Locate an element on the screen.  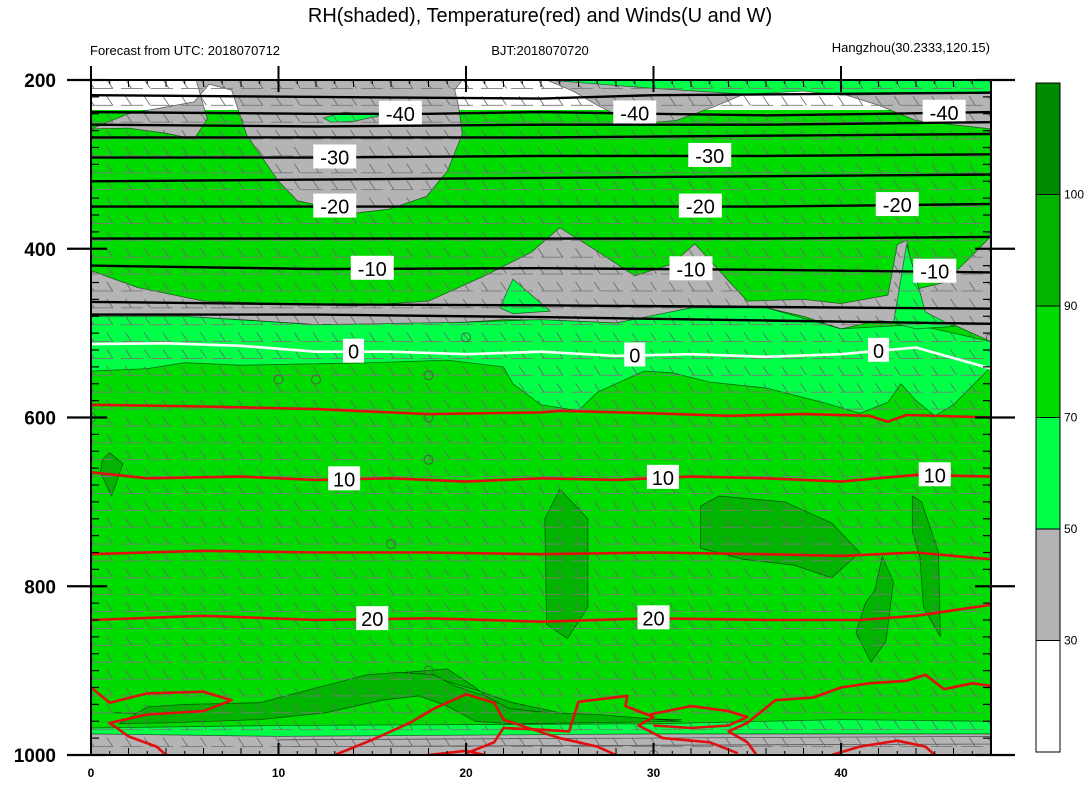
x-tick-label: 30 is located at coordinates (654, 773).